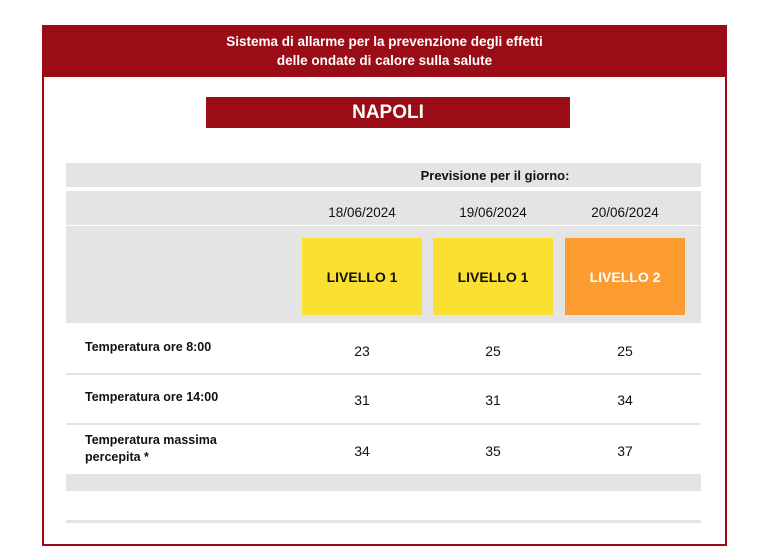  Describe the element at coordinates (148, 347) in the screenshot. I see `row-label-temp-8: Temperatura ore 8:00` at that location.